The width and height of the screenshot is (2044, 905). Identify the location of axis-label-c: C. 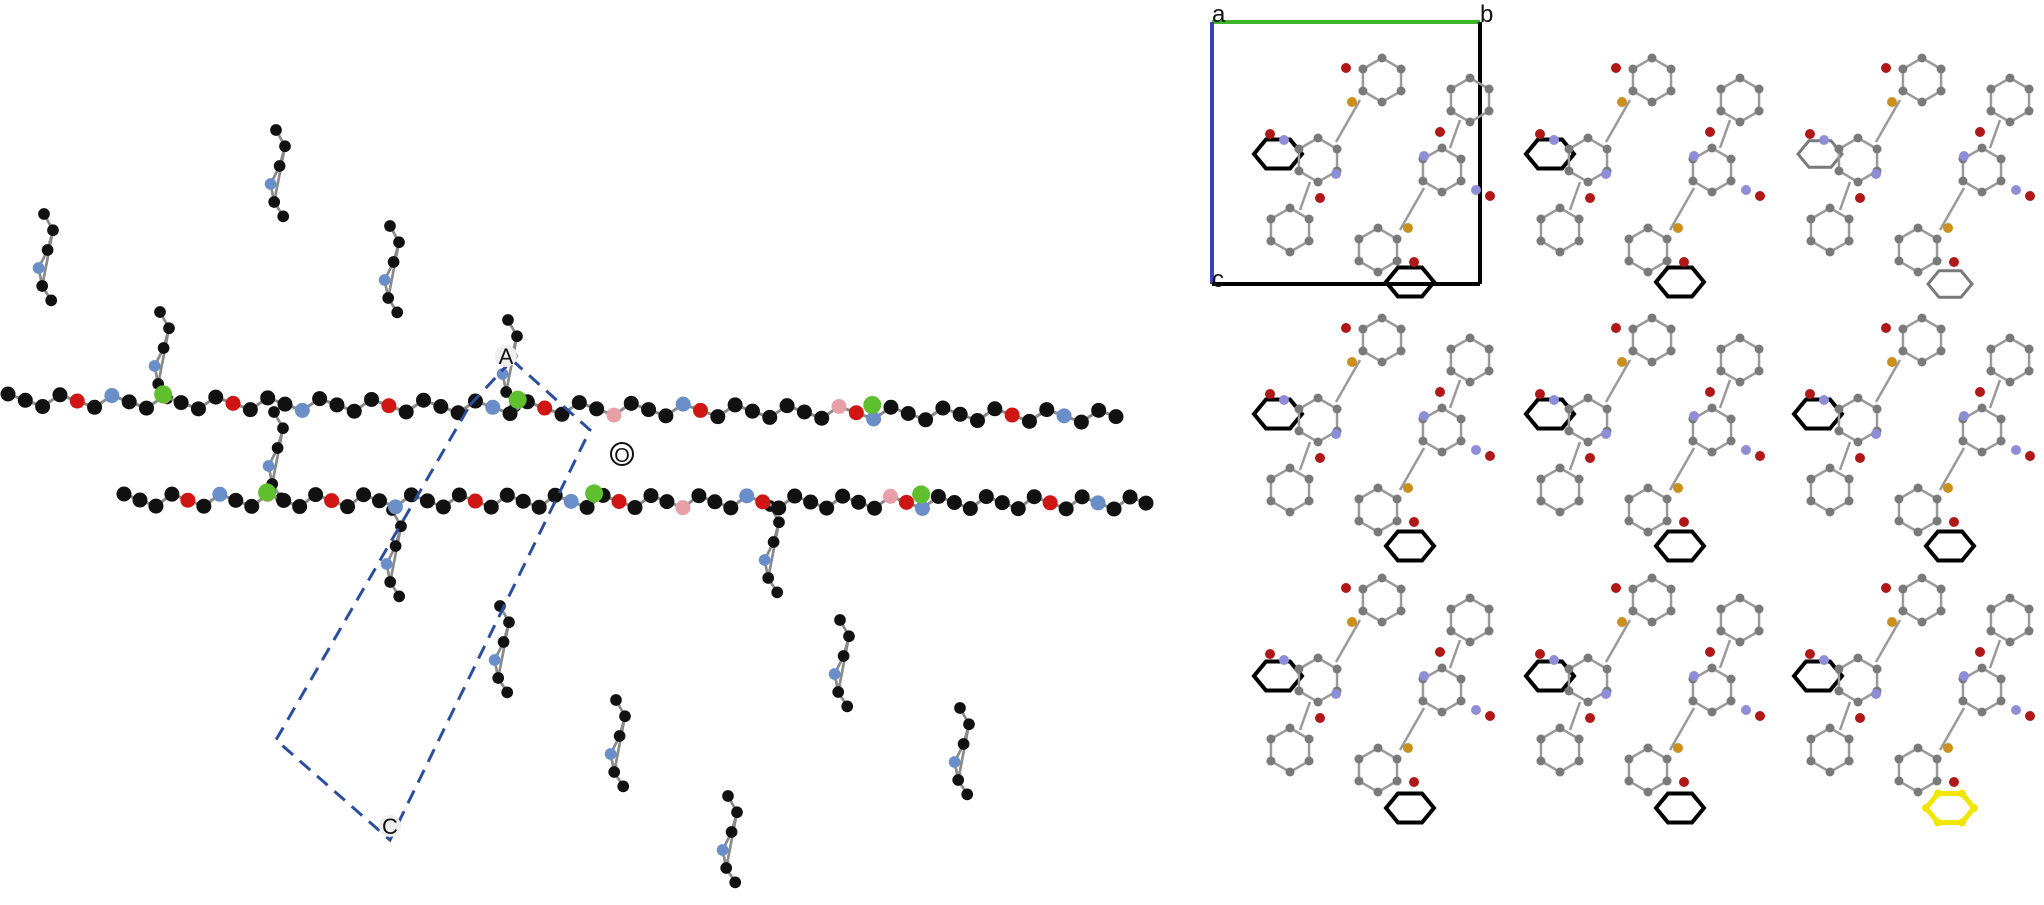
(390, 826).